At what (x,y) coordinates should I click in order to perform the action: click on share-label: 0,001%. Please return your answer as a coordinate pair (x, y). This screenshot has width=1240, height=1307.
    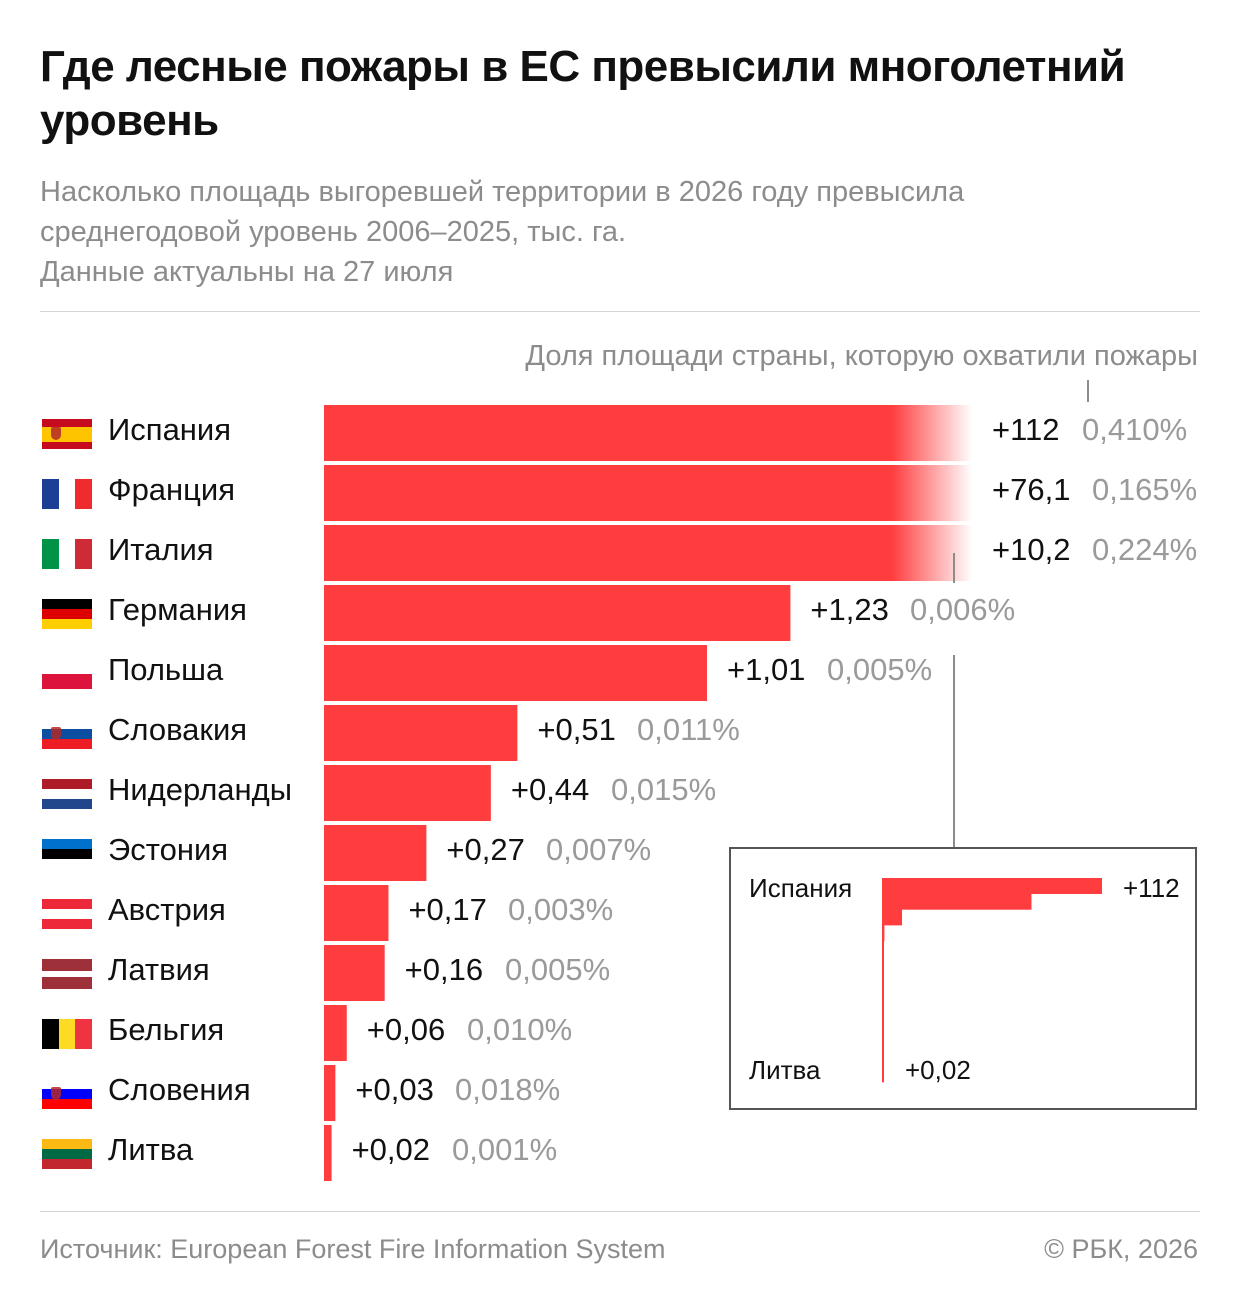
    Looking at the image, I should click on (505, 1149).